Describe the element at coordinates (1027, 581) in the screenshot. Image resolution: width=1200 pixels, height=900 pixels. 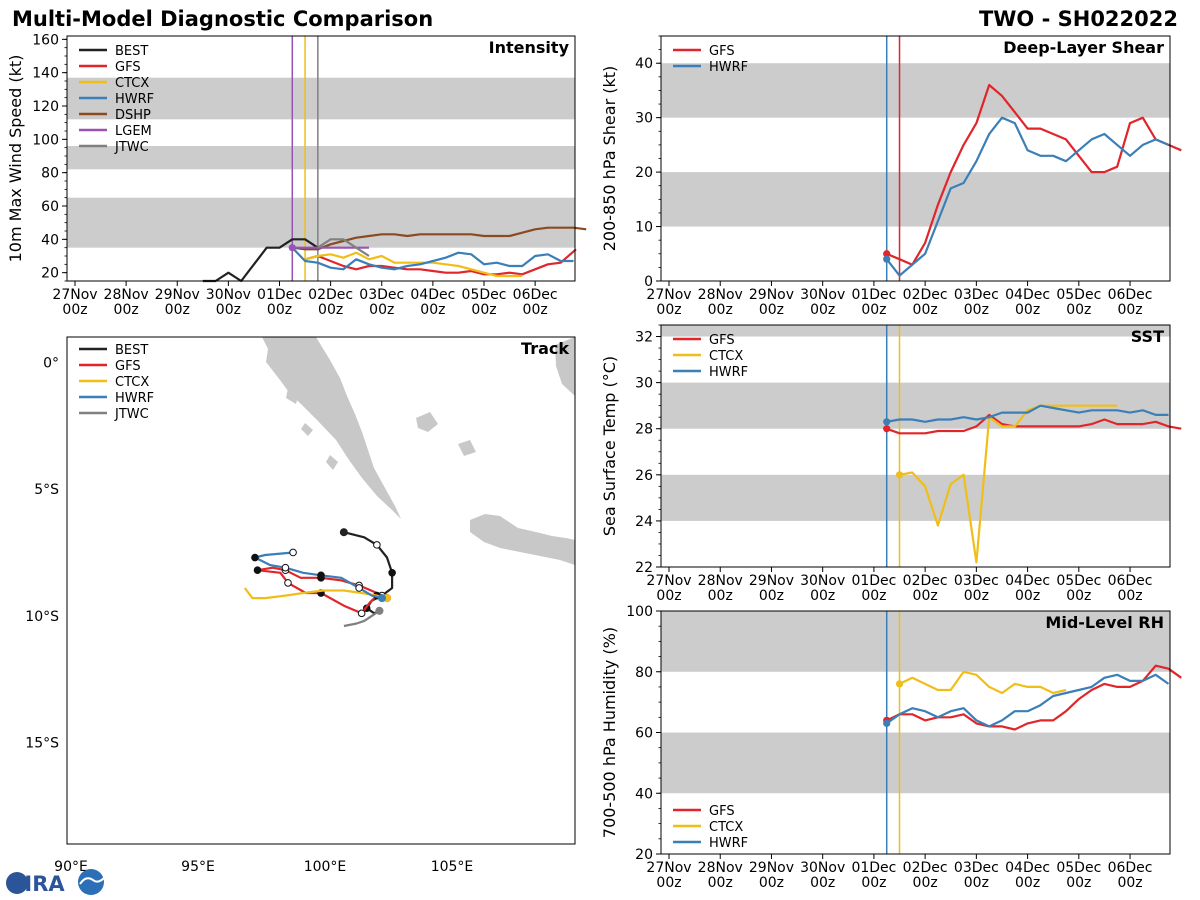
I see `sst-xtick-date-7: 04Dec` at that location.